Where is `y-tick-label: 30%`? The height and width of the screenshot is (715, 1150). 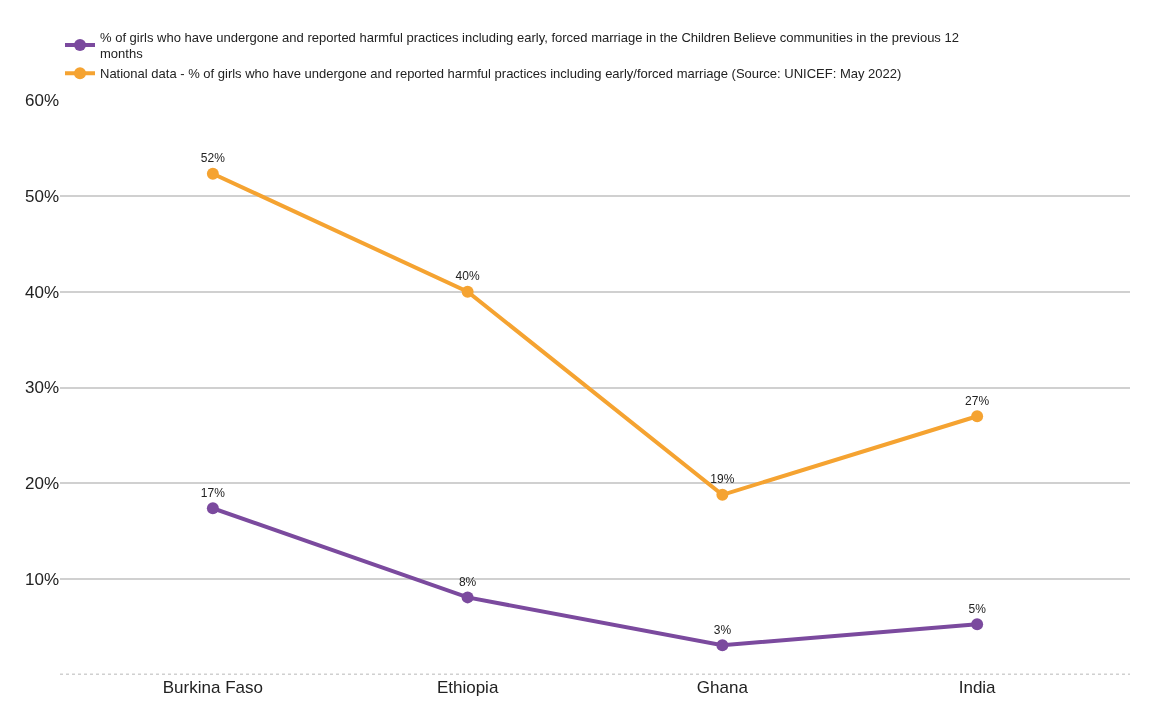 y-tick-label: 30% is located at coordinates (41, 388).